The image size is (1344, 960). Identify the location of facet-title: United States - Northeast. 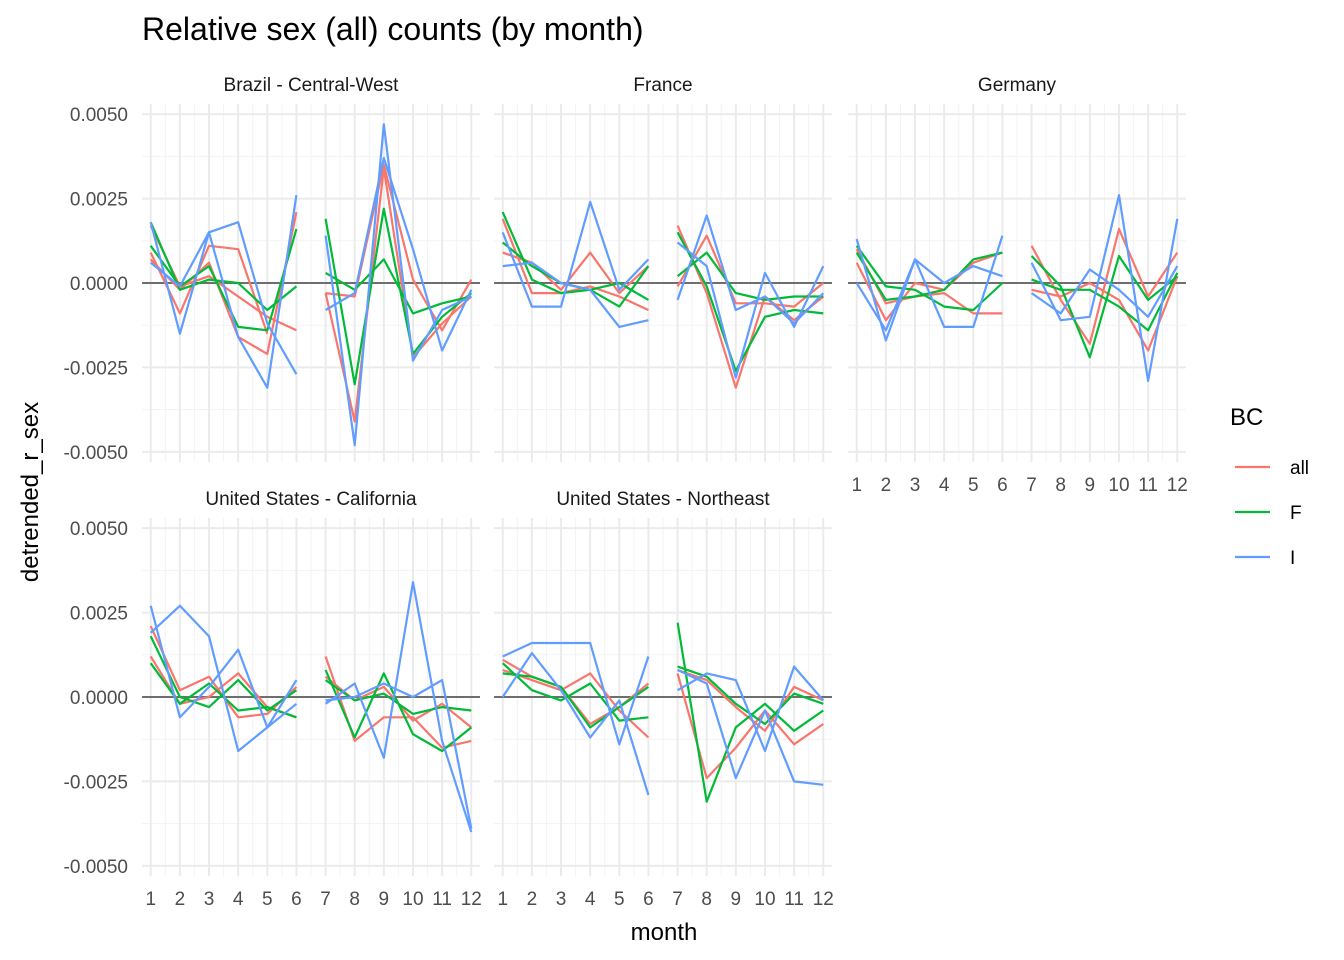
(663, 499).